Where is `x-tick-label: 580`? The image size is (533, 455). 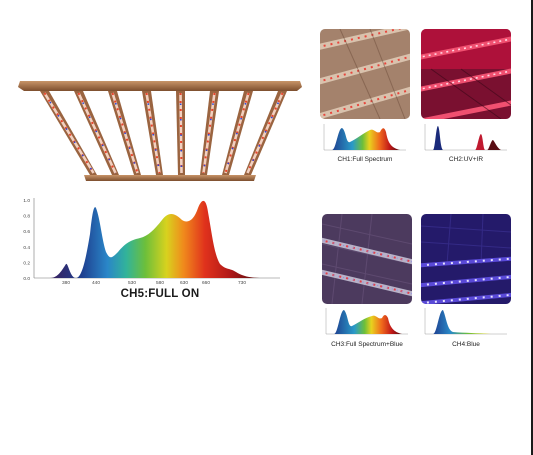
x-tick-label: 580 is located at coordinates (160, 283).